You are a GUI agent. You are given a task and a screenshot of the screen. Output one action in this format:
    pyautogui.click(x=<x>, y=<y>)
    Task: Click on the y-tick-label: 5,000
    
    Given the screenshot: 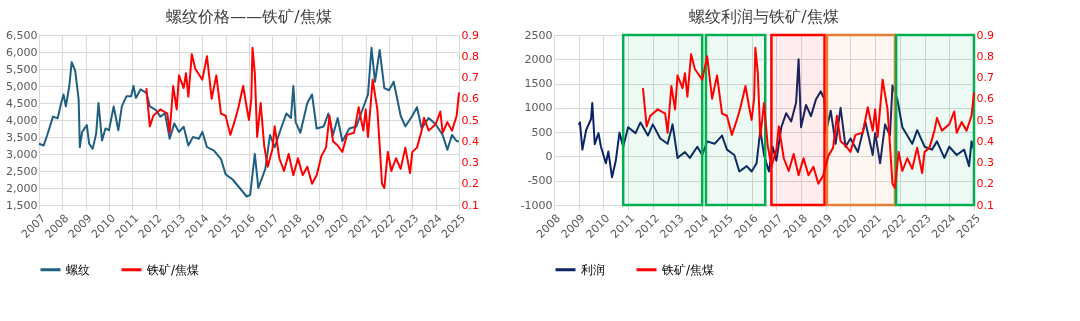 What is the action you would take?
    pyautogui.click(x=22, y=86)
    